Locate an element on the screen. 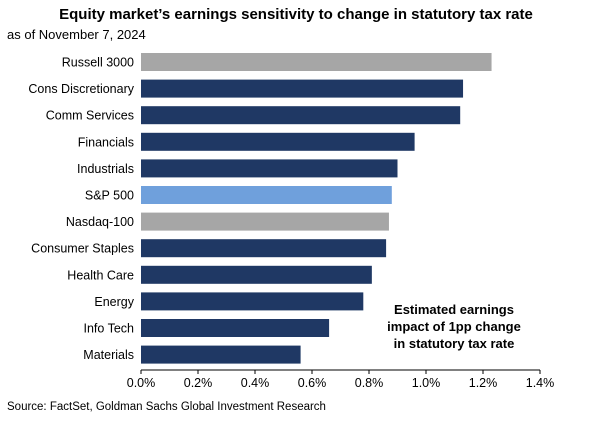  bar-comm-services is located at coordinates (301, 115).